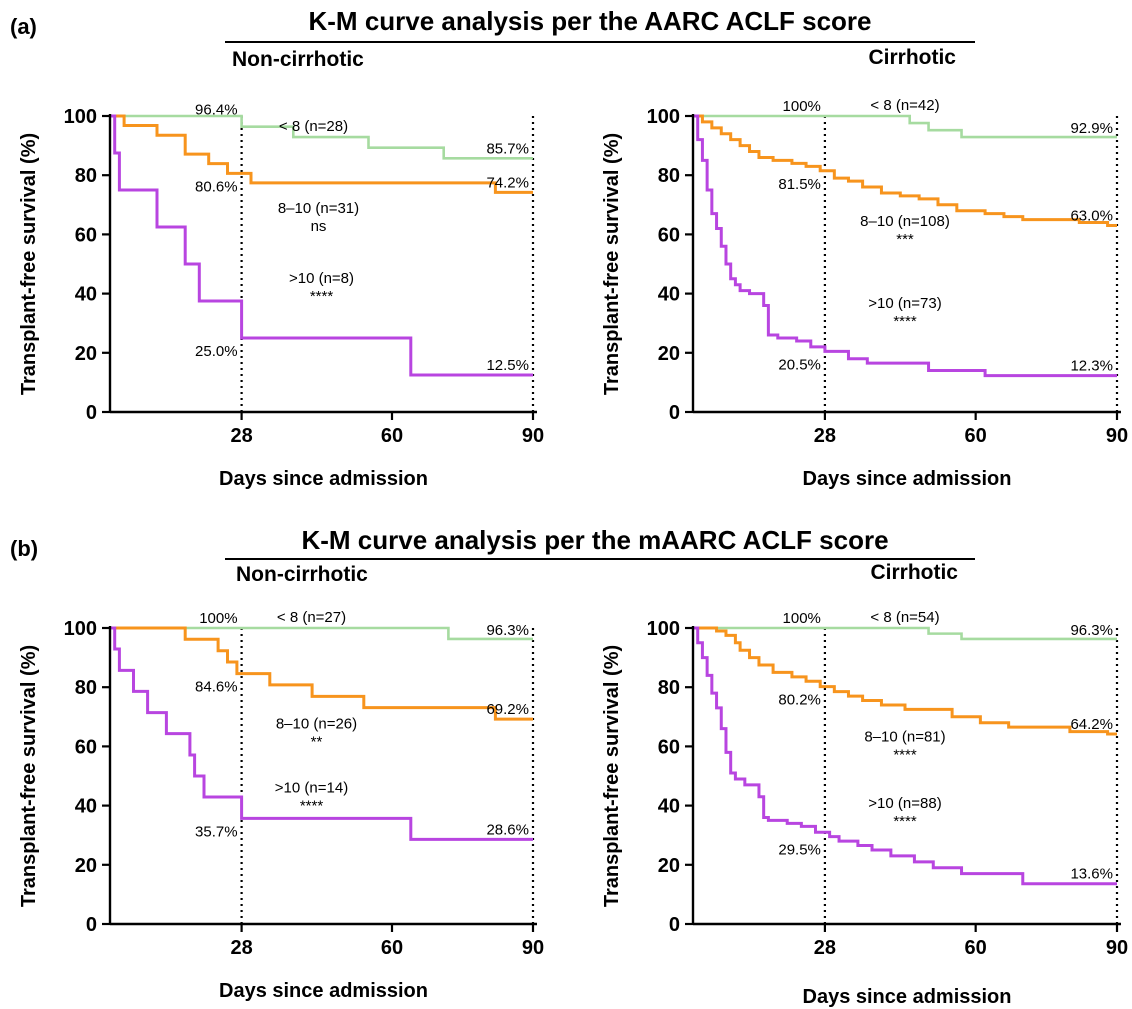  What do you see at coordinates (905, 221) in the screenshot?
I see `series-label-2: 8–10 (n=108)` at bounding box center [905, 221].